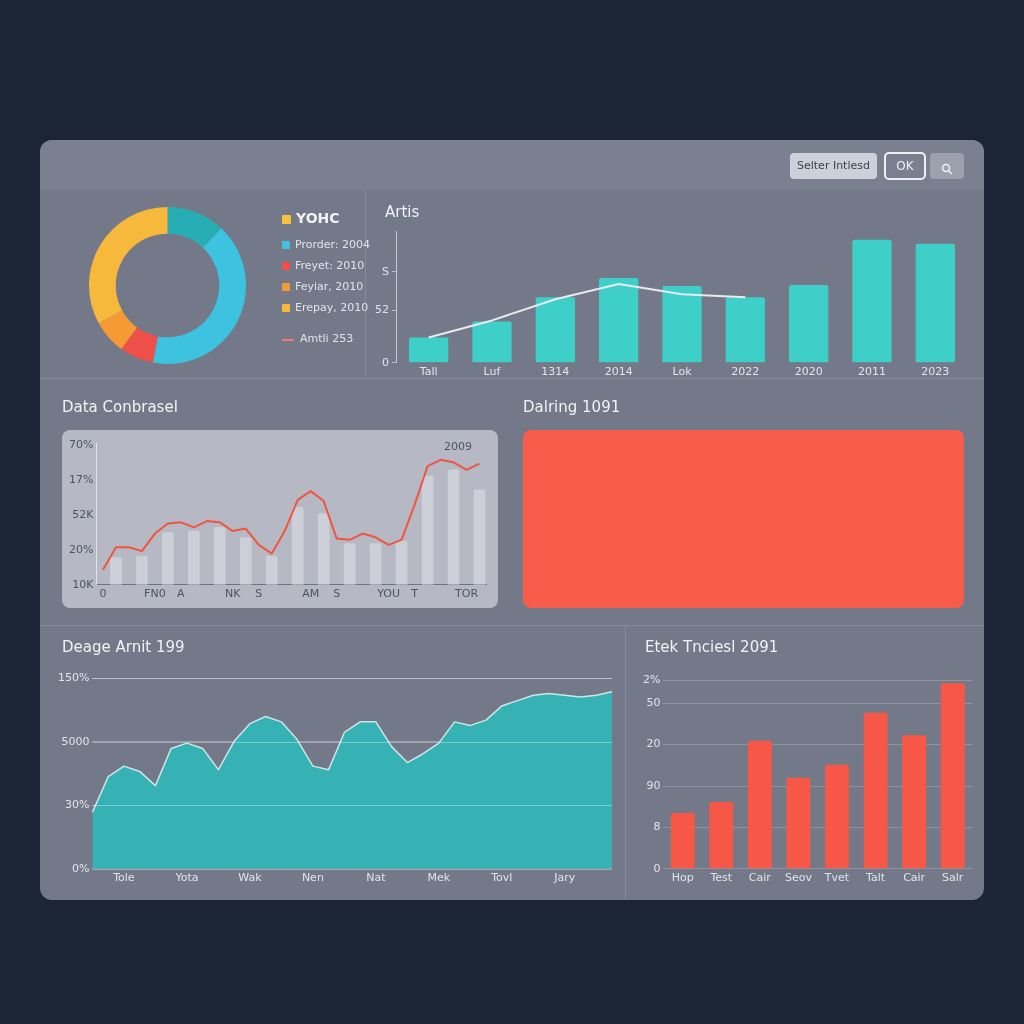 This screenshot has width=1024, height=1024. What do you see at coordinates (250, 878) in the screenshot?
I see `x-tick-label: Wak` at bounding box center [250, 878].